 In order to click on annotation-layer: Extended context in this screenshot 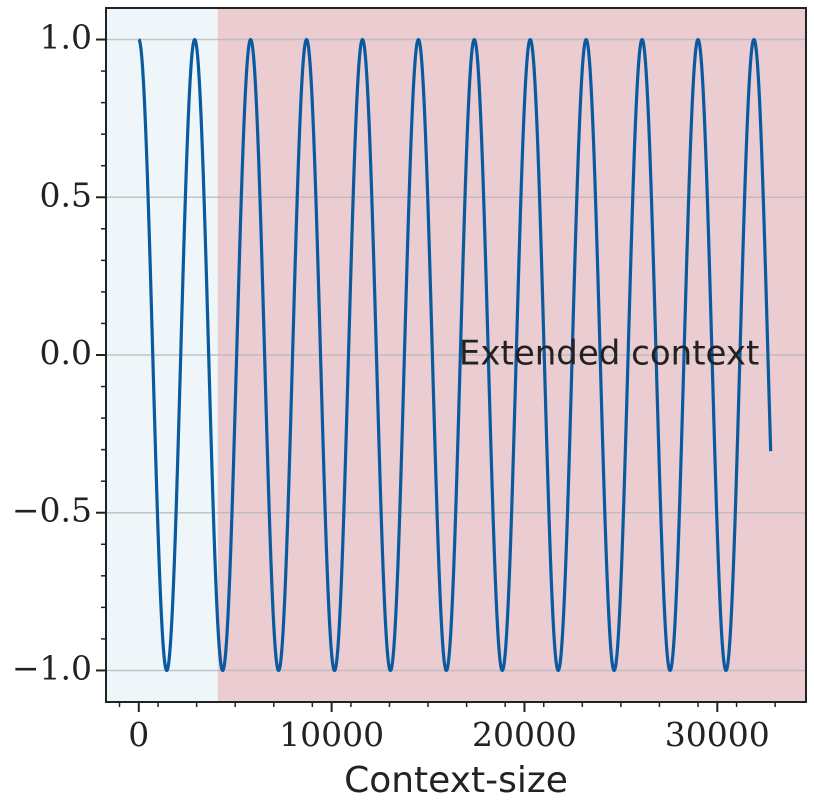, I will do `click(609, 354)`.